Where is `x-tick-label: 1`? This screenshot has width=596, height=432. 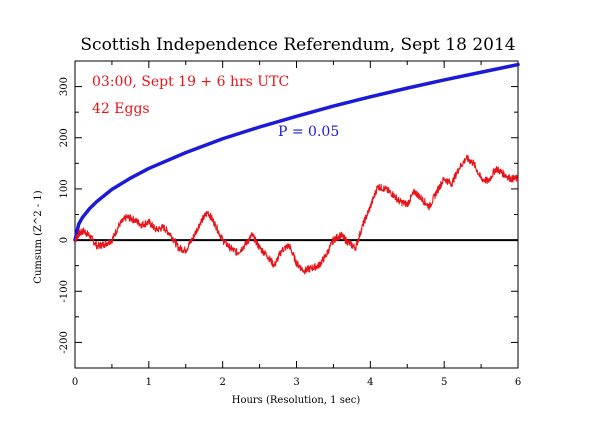 x-tick-label: 1 is located at coordinates (149, 382).